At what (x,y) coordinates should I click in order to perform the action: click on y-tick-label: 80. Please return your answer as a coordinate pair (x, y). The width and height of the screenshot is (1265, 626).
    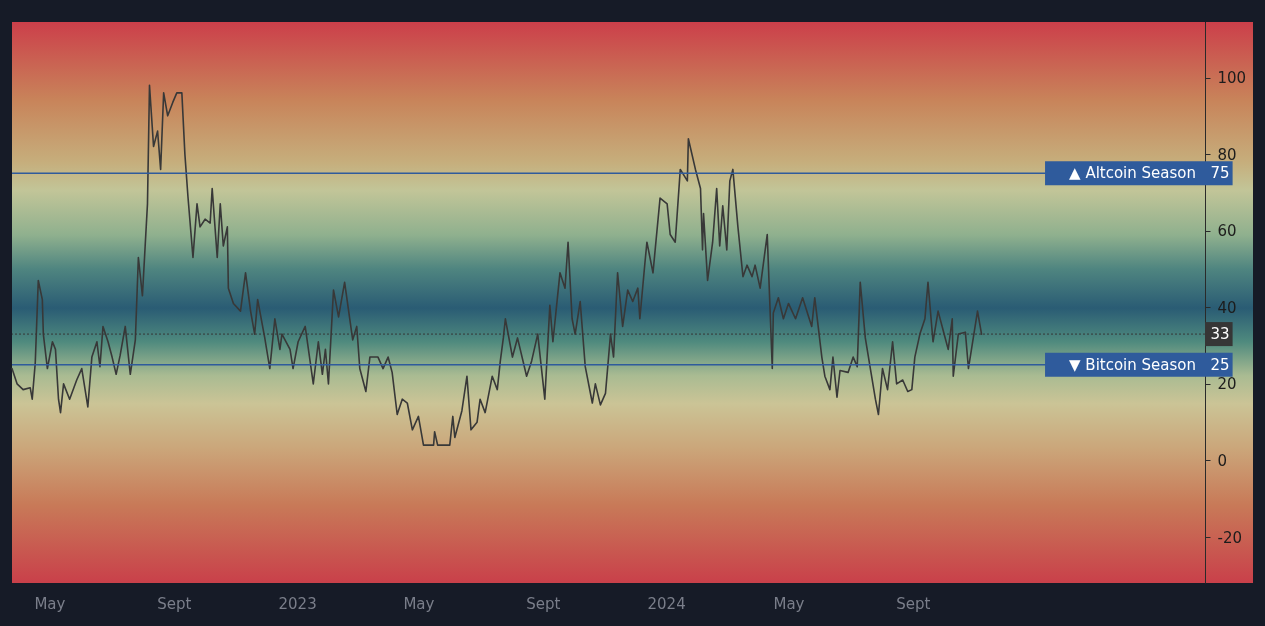
    Looking at the image, I should click on (1227, 154).